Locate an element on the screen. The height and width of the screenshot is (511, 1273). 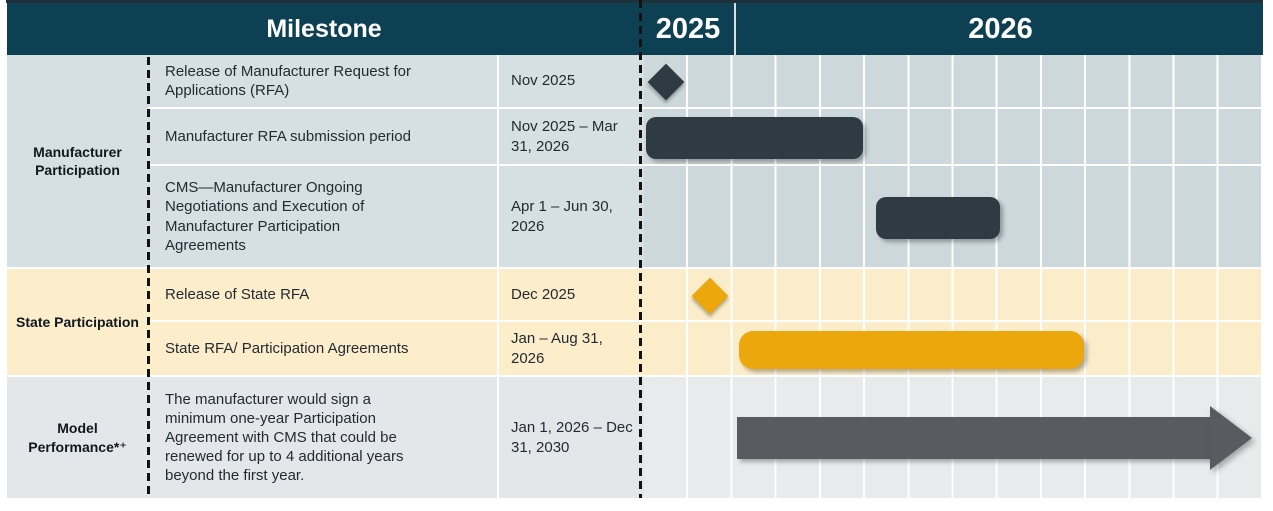
date-text: Jan 1, 2026 – Dec 31, 2030 is located at coordinates (572, 437).